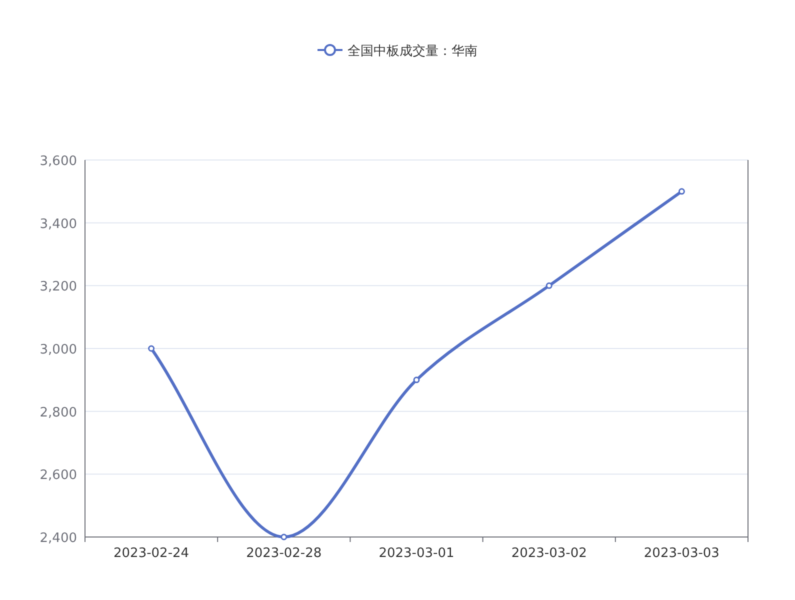 This screenshot has width=795, height=600. I want to click on y-tick-label: 3,600, so click(58, 161).